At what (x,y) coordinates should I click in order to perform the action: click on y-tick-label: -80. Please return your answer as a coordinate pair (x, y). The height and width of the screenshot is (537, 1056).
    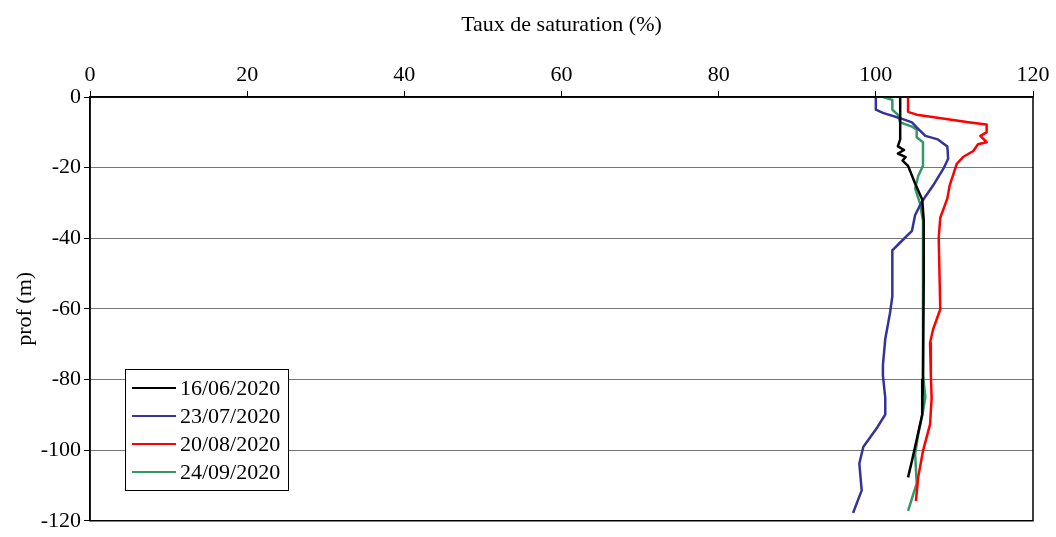
    Looking at the image, I should click on (66, 378).